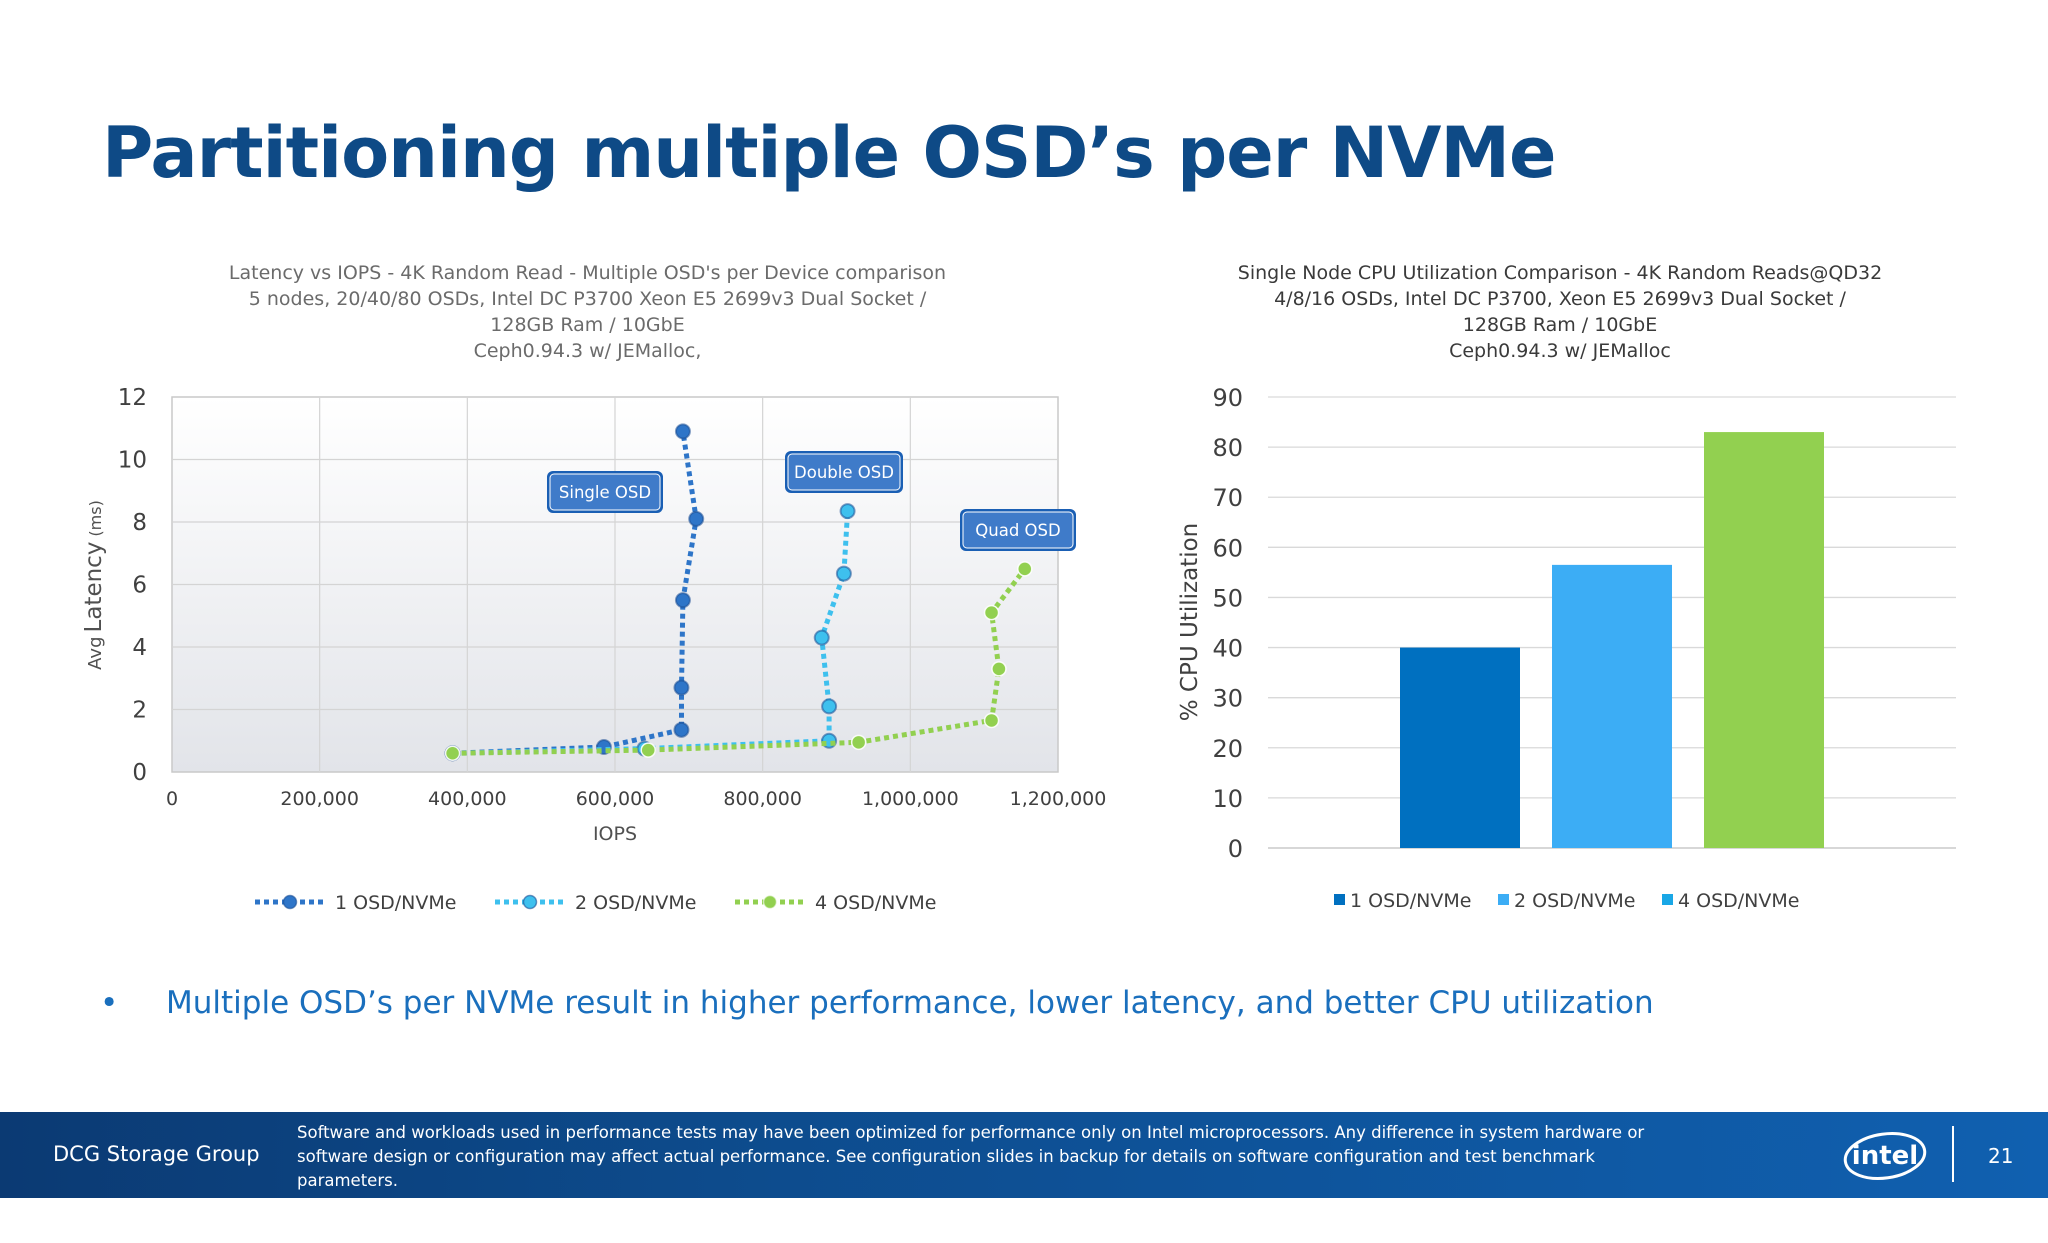 This screenshot has width=2048, height=1243. Describe the element at coordinates (1953, 1154) in the screenshot. I see `footer-divider` at that location.